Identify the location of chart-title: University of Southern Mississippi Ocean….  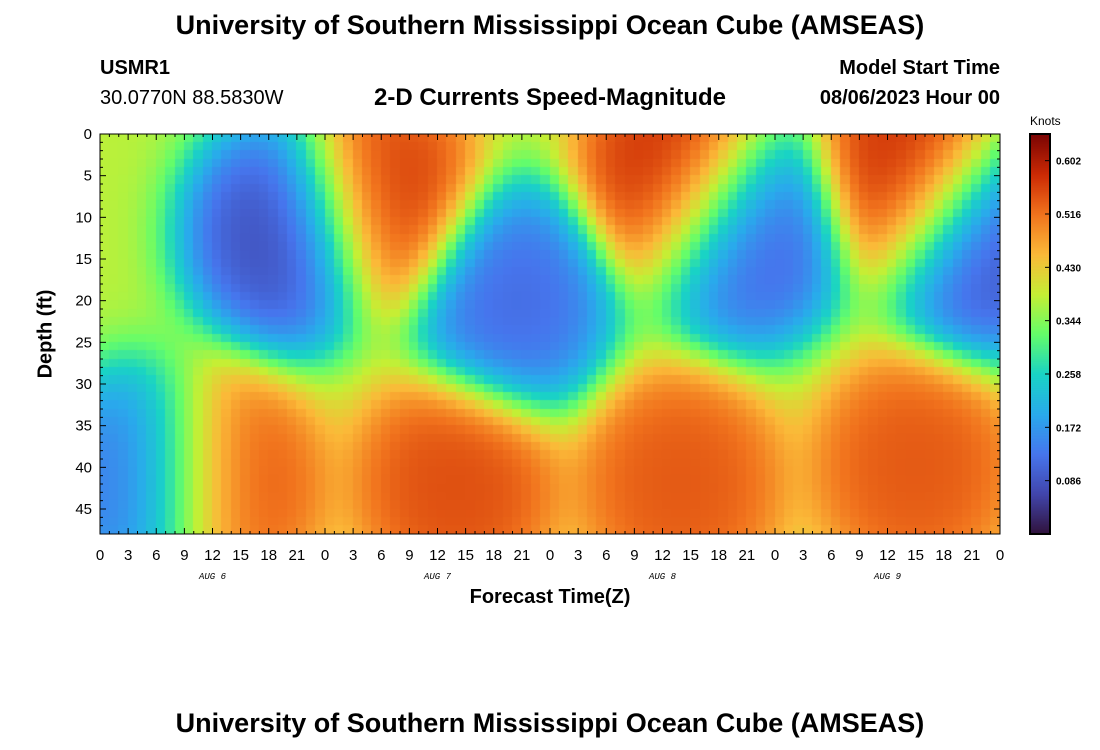
(550, 25).